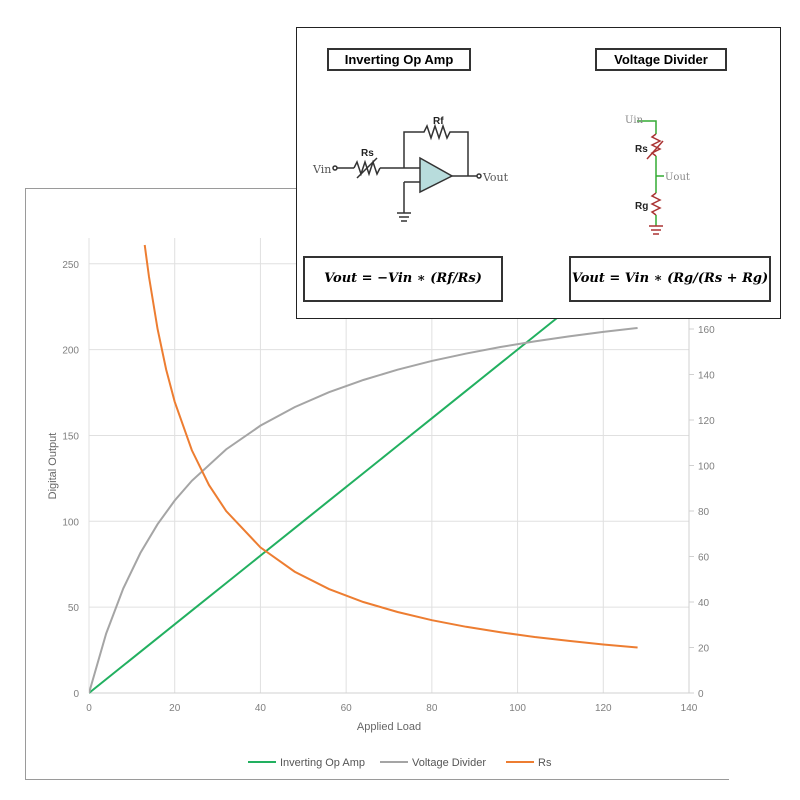 The image size is (800, 800). Describe the element at coordinates (70, 436) in the screenshot. I see `y-left-tick-label: 150` at that location.